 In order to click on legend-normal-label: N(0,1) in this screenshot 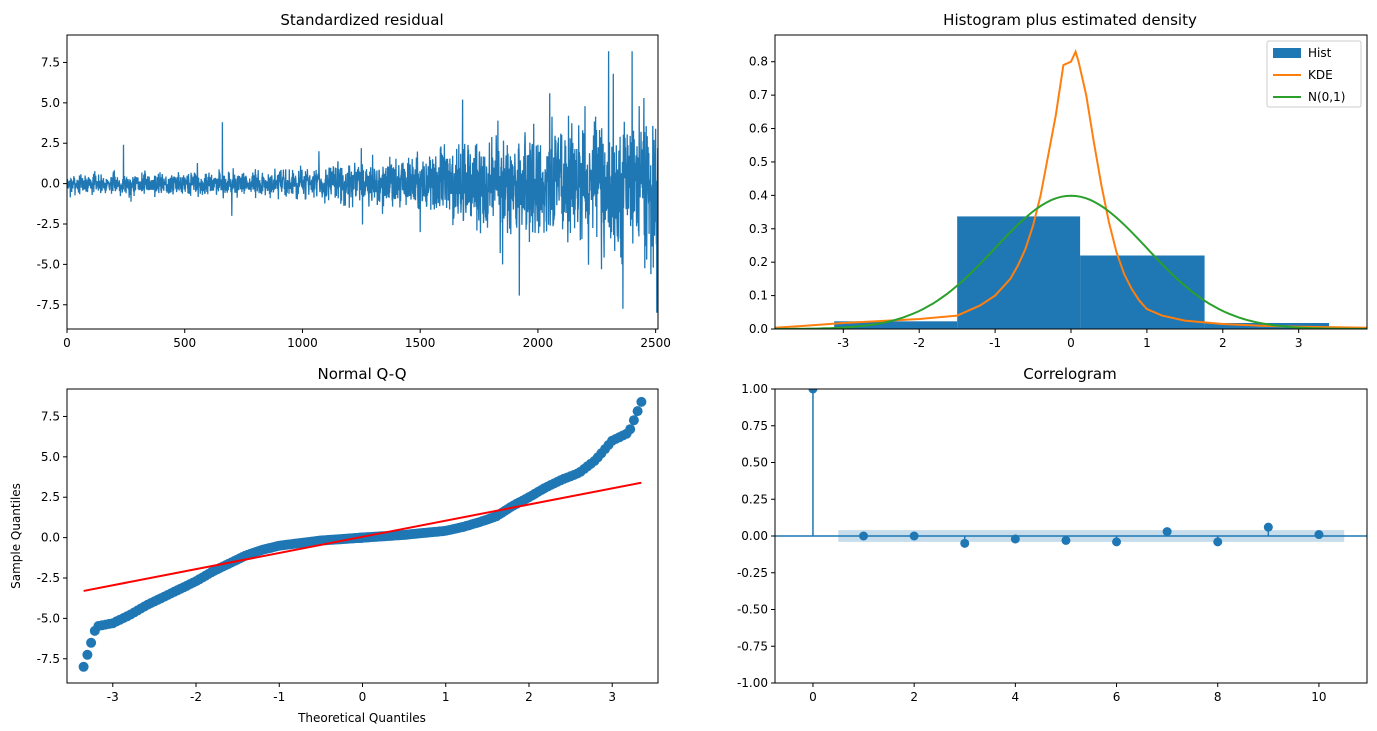, I will do `click(1326, 97)`.